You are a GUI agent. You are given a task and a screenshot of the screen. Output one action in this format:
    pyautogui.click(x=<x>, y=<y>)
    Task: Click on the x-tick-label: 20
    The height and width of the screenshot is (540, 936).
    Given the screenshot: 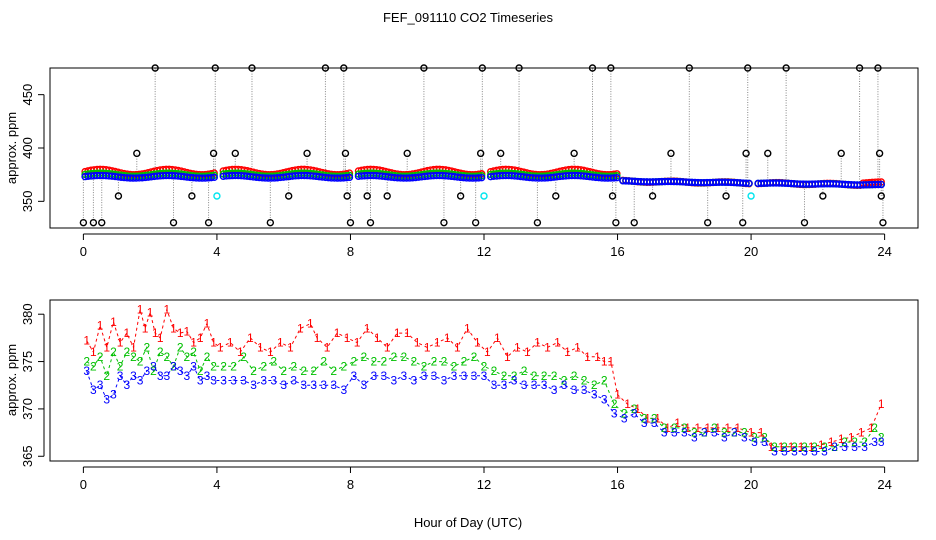 What is the action you would take?
    pyautogui.click(x=751, y=251)
    